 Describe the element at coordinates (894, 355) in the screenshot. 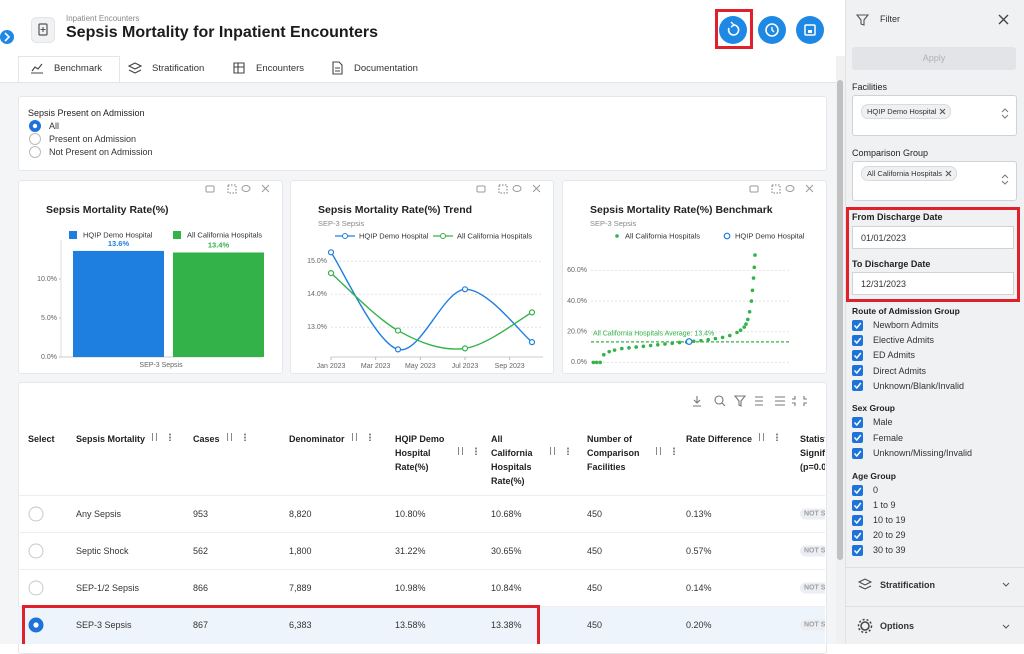

I see `checkbox-label: ED Admits` at that location.